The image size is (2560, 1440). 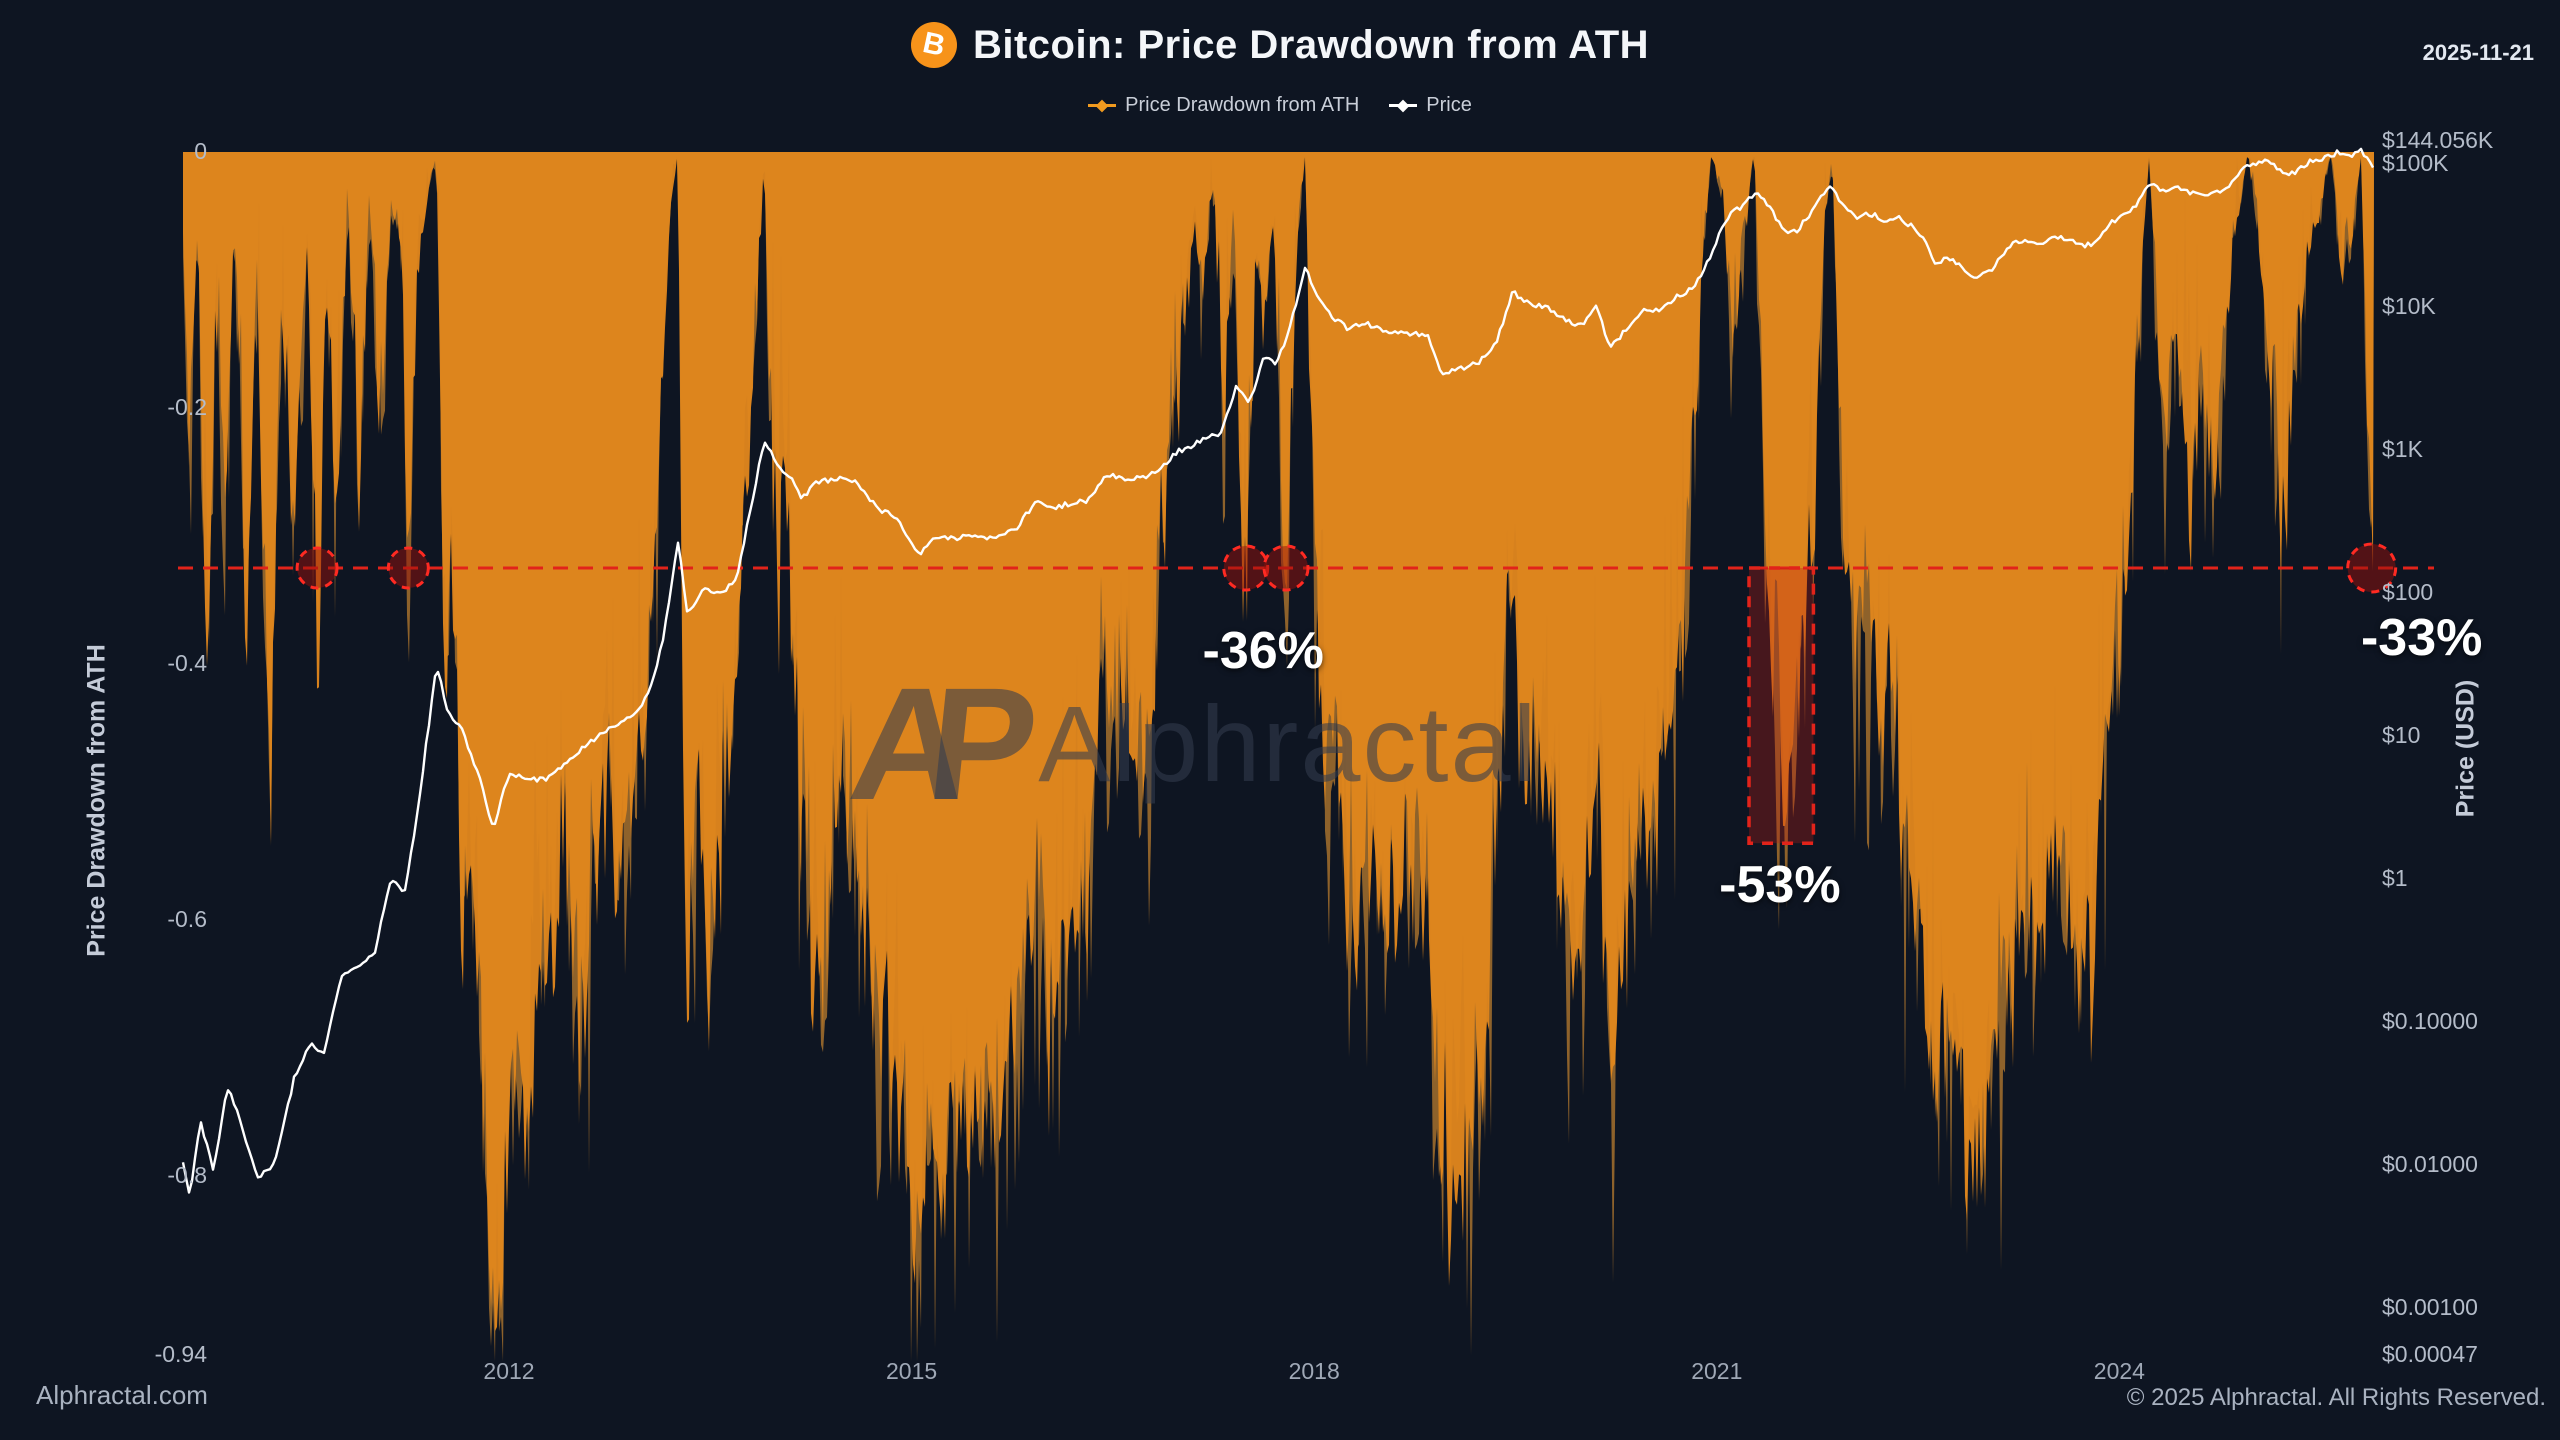 I want to click on price-series-marker-icon, so click(x=1403, y=105).